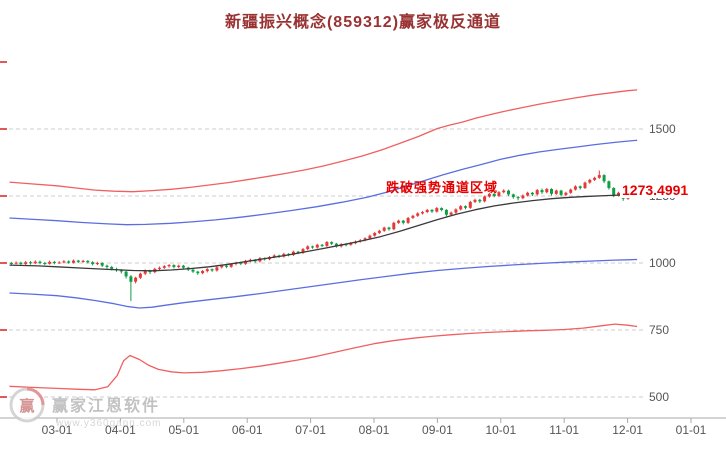 This screenshot has height=450, width=726. What do you see at coordinates (106, 406) in the screenshot?
I see `watermark-brand-text: 赢家江恩软件` at bounding box center [106, 406].